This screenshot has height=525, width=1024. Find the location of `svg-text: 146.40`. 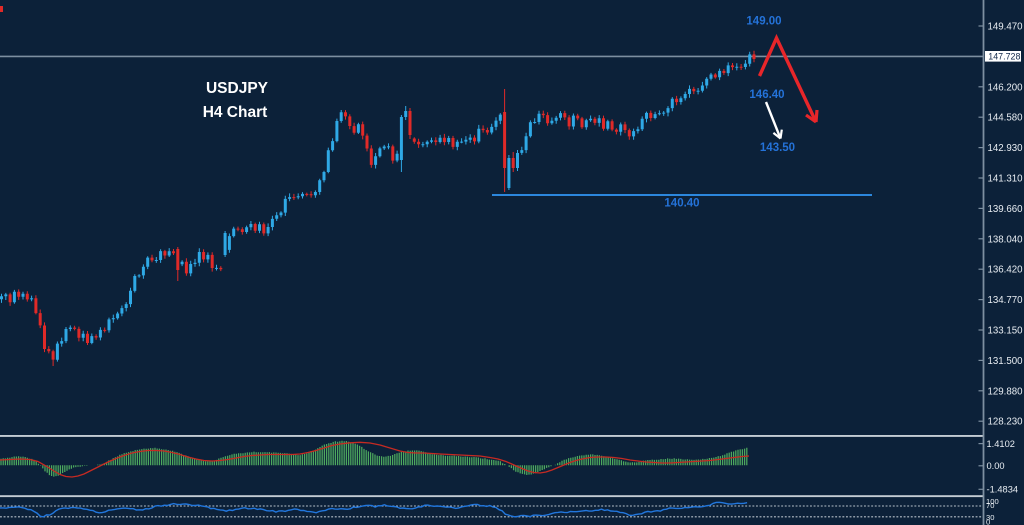

svg-text: 146.40 is located at coordinates (766, 95).